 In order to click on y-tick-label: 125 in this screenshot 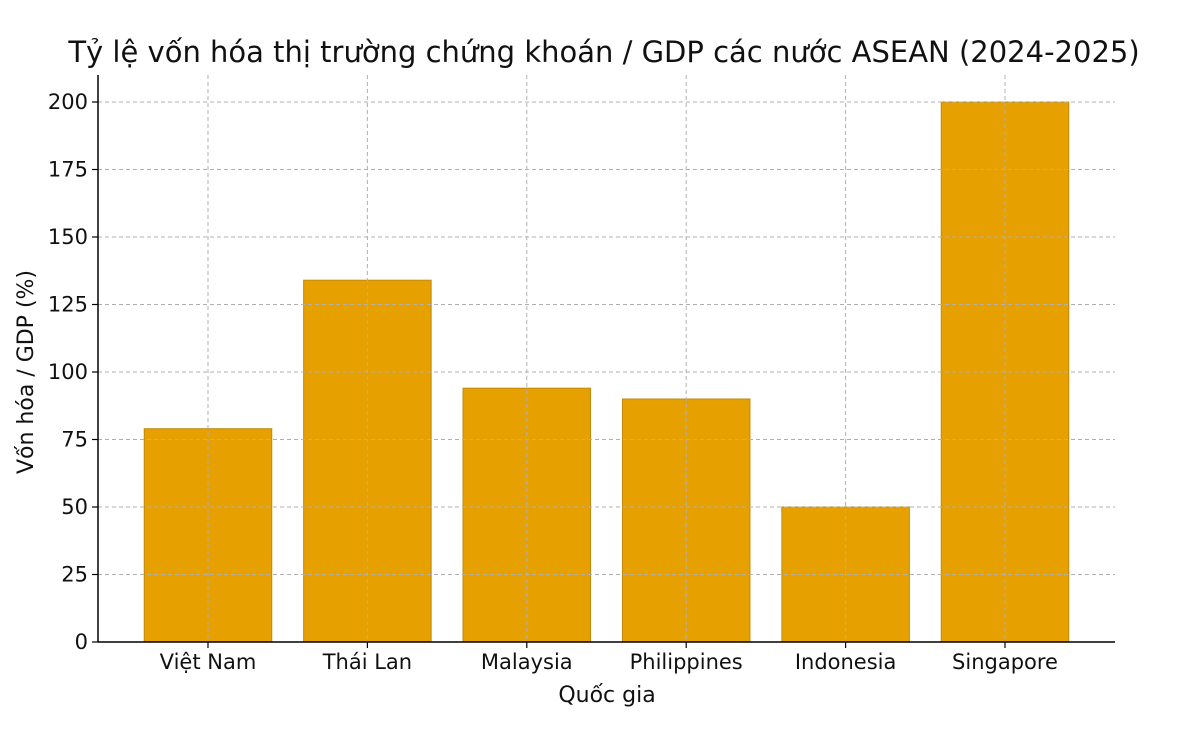, I will do `click(68, 305)`.